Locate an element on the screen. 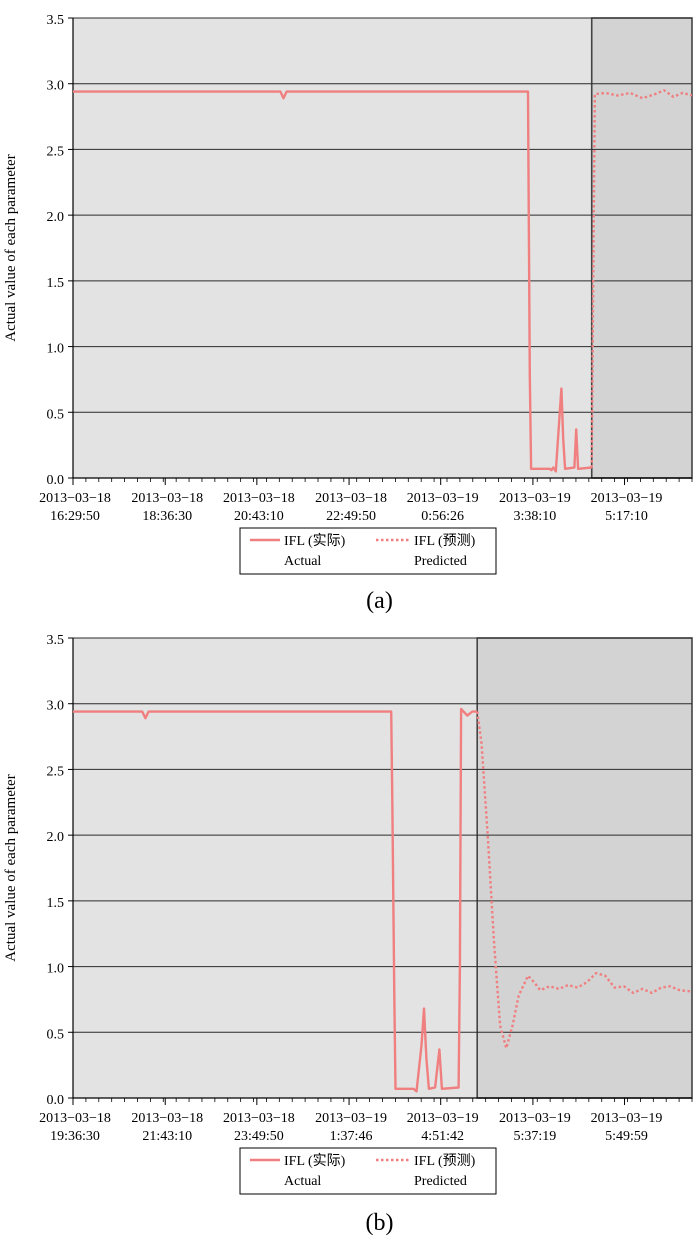 The image size is (700, 1250). x-tick-label-time: 18:36:30 is located at coordinates (167, 516).